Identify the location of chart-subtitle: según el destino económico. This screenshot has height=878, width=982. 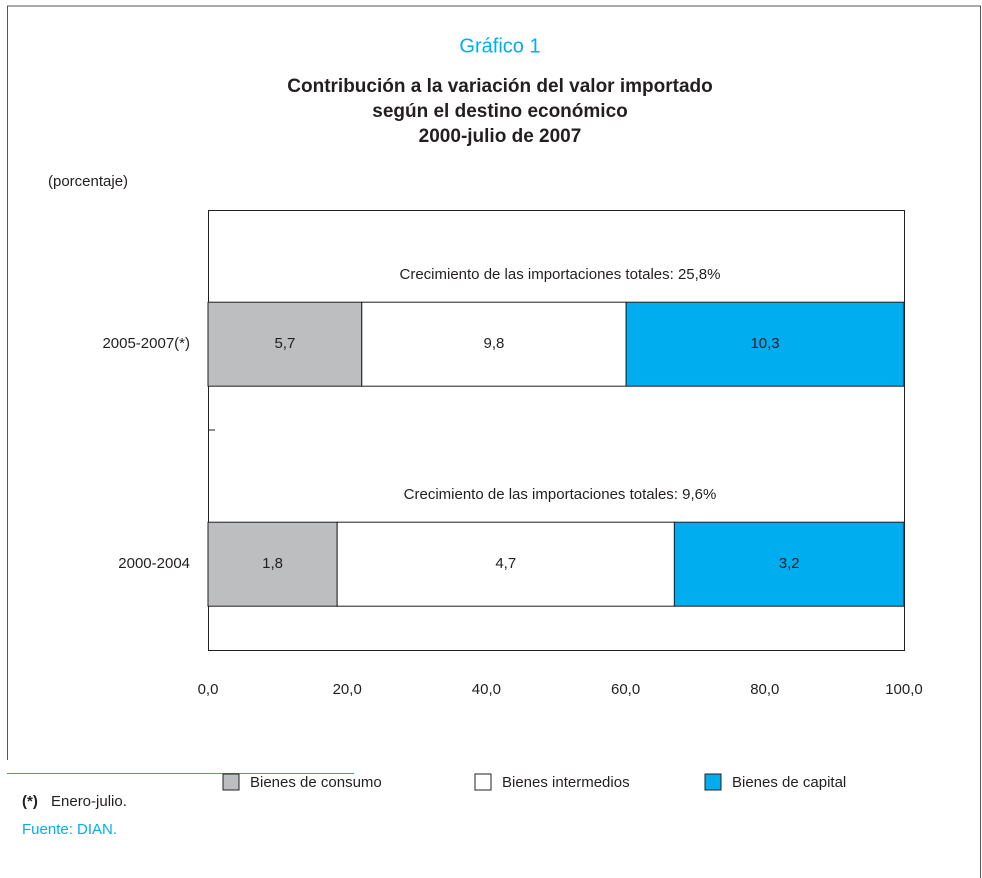
(500, 111).